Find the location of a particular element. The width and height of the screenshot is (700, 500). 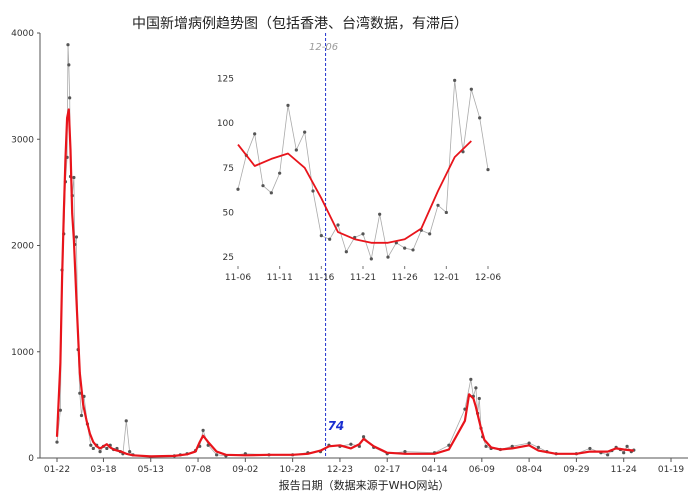

inset-y-tick-label: 125 is located at coordinates (225, 80).